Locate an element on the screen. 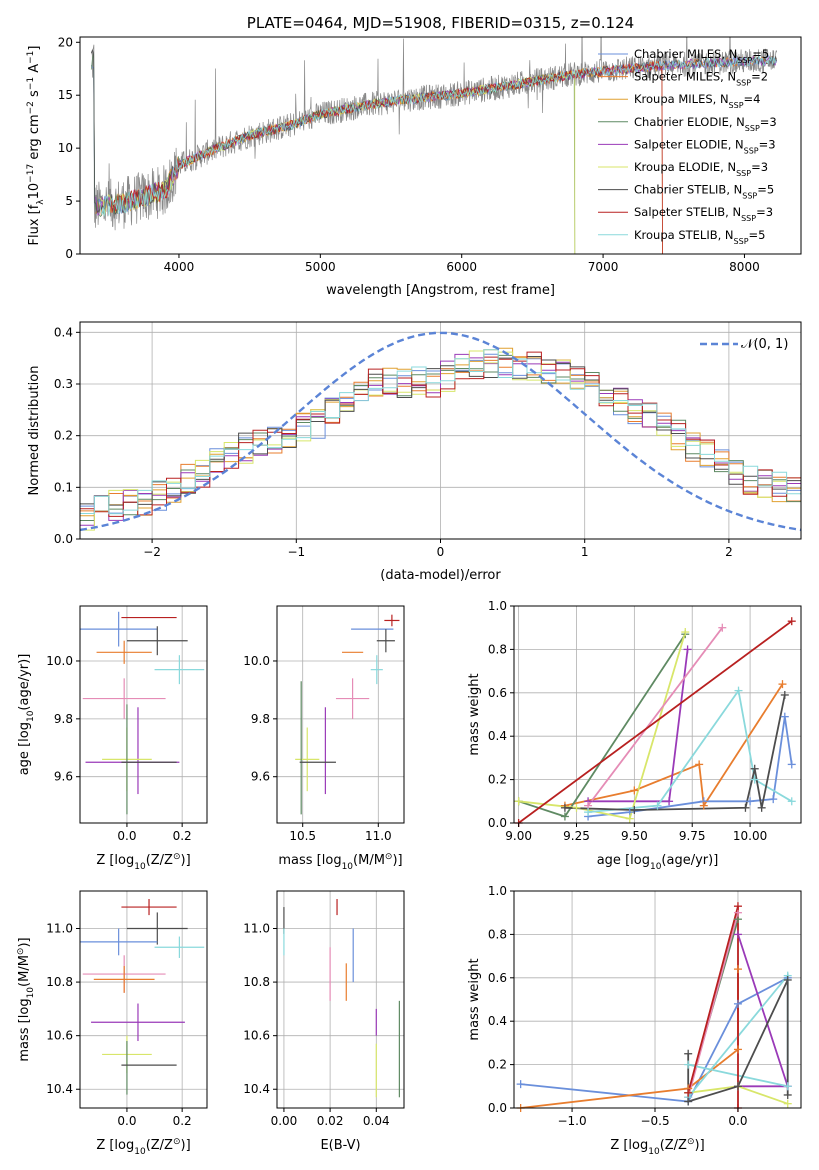 This screenshot has width=819, height=1170. y-tick-label: 0.6 is located at coordinates (497, 978).